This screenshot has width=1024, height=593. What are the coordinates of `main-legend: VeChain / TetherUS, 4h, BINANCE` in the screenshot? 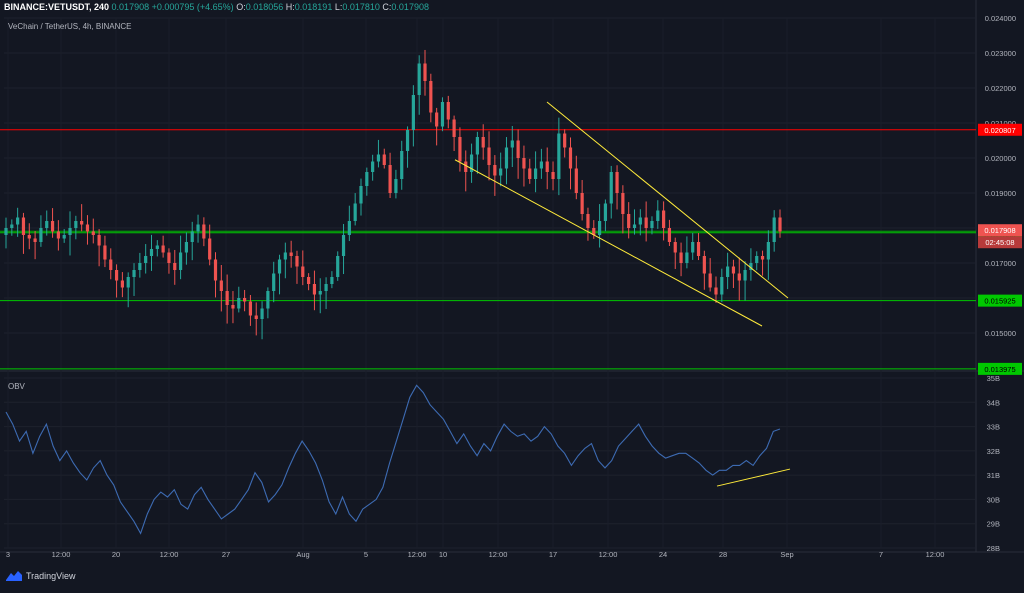 It's located at (70, 26).